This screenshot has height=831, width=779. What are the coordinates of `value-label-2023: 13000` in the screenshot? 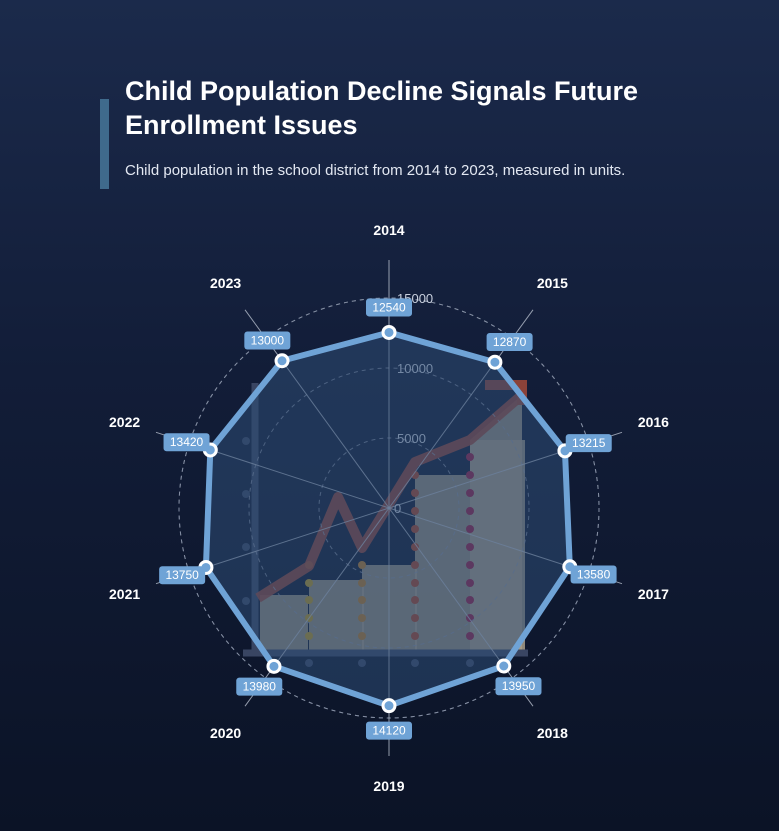 It's located at (267, 340).